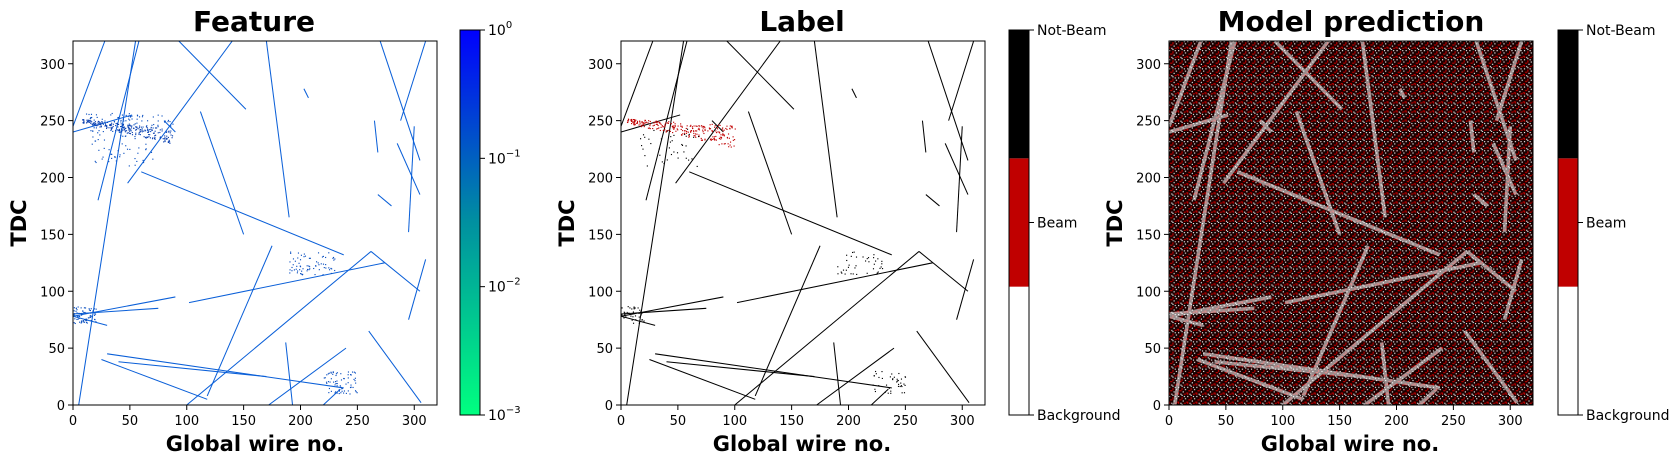  I want to click on x-tick-label: 250, so click(357, 421).